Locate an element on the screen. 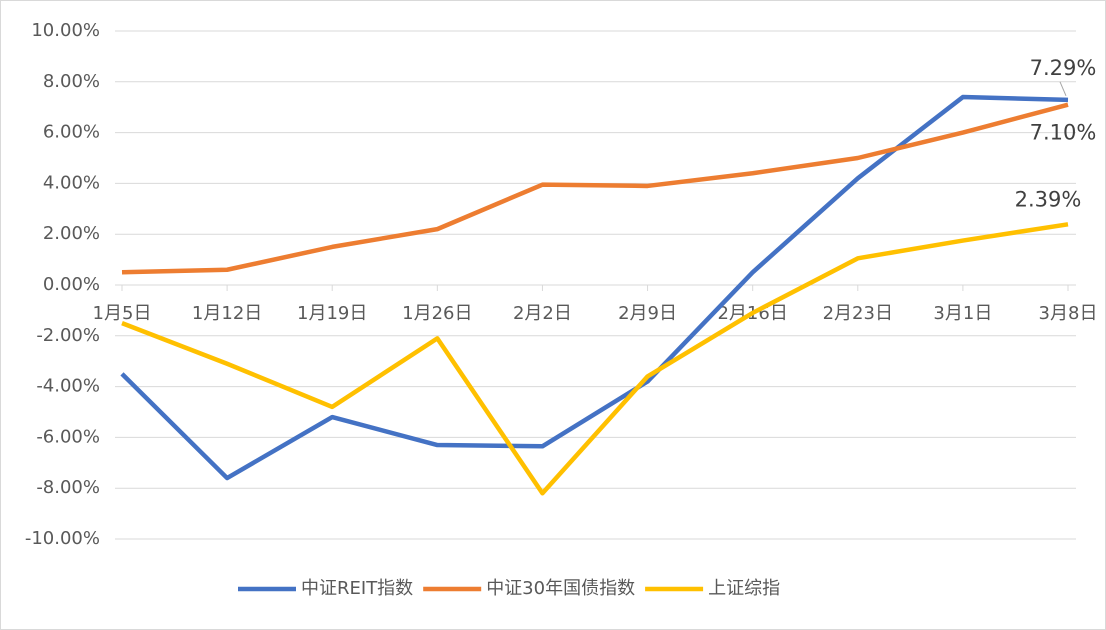  x-tick-label: 1月5日 is located at coordinates (122, 313).